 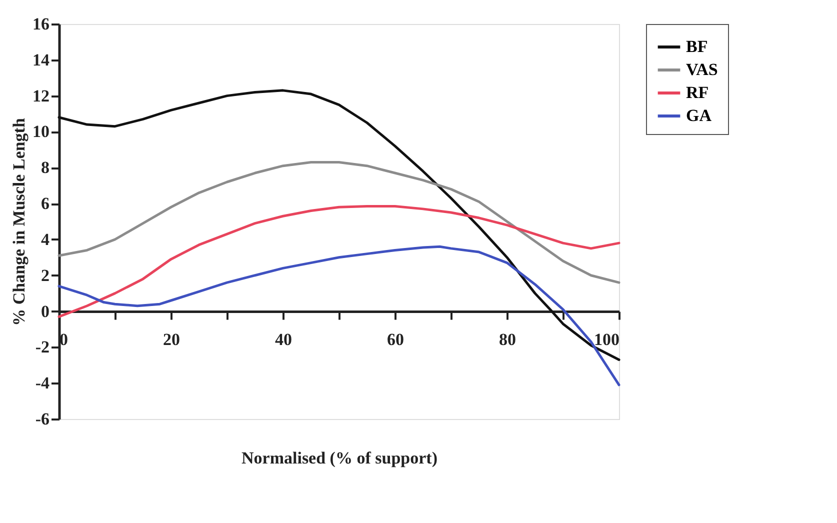 What do you see at coordinates (507, 339) in the screenshot?
I see `x-tick-label: 80` at bounding box center [507, 339].